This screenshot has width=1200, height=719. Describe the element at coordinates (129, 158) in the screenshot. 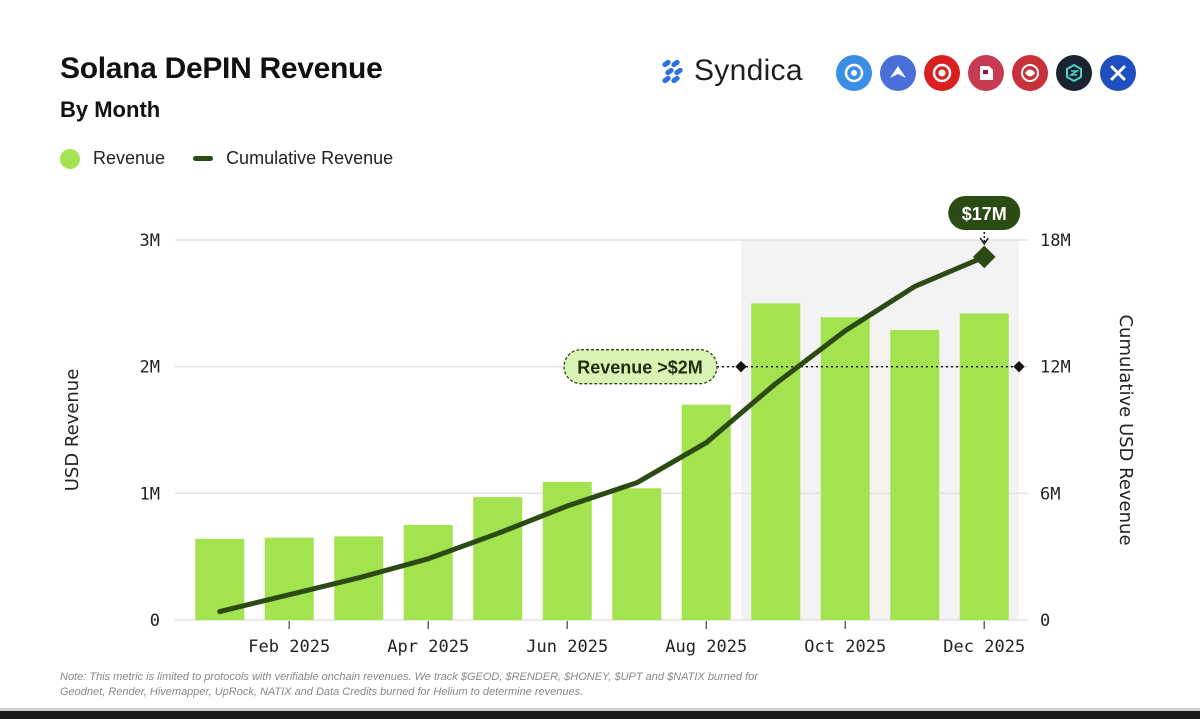

I see `legend-revenue-label: Revenue` at that location.